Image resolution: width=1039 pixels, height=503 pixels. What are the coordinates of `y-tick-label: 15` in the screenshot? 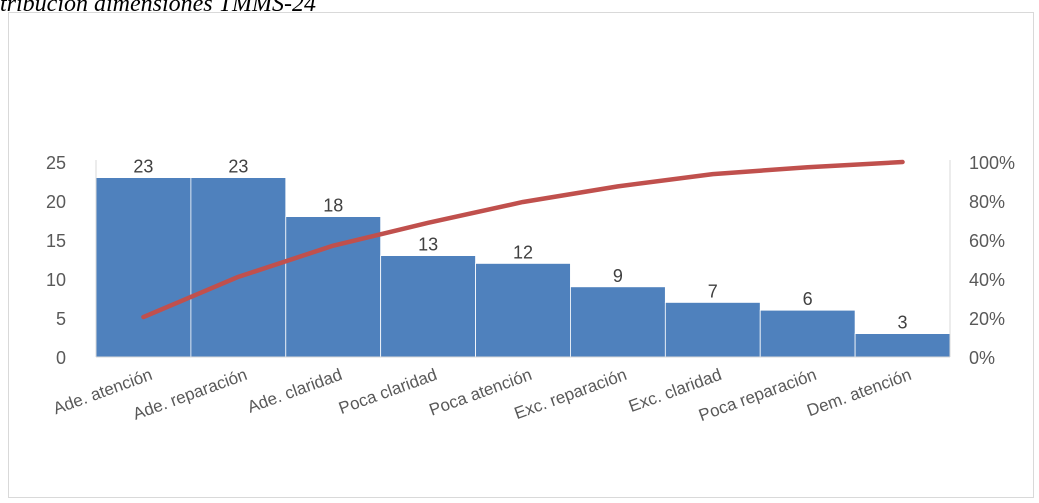 It's located at (56, 241).